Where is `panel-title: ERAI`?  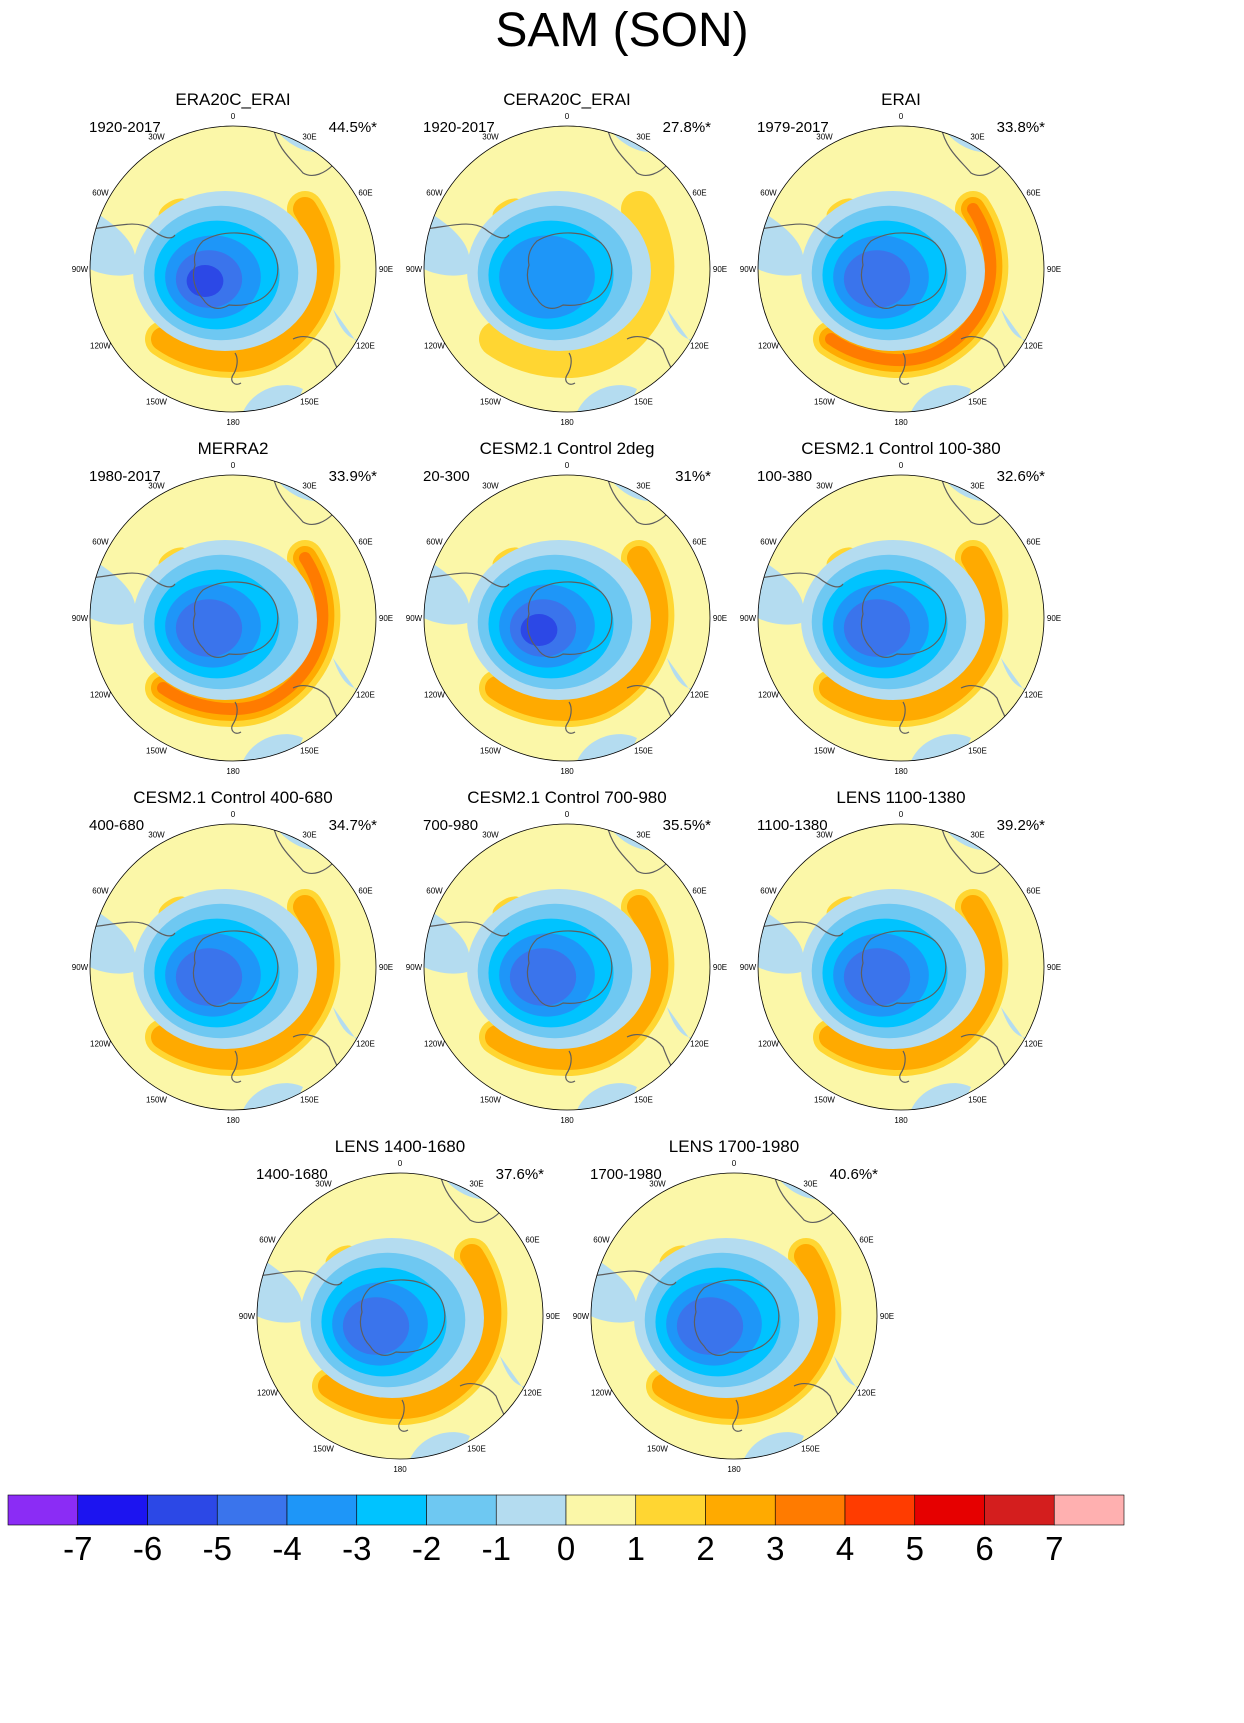 panel-title: ERAI is located at coordinates (901, 99).